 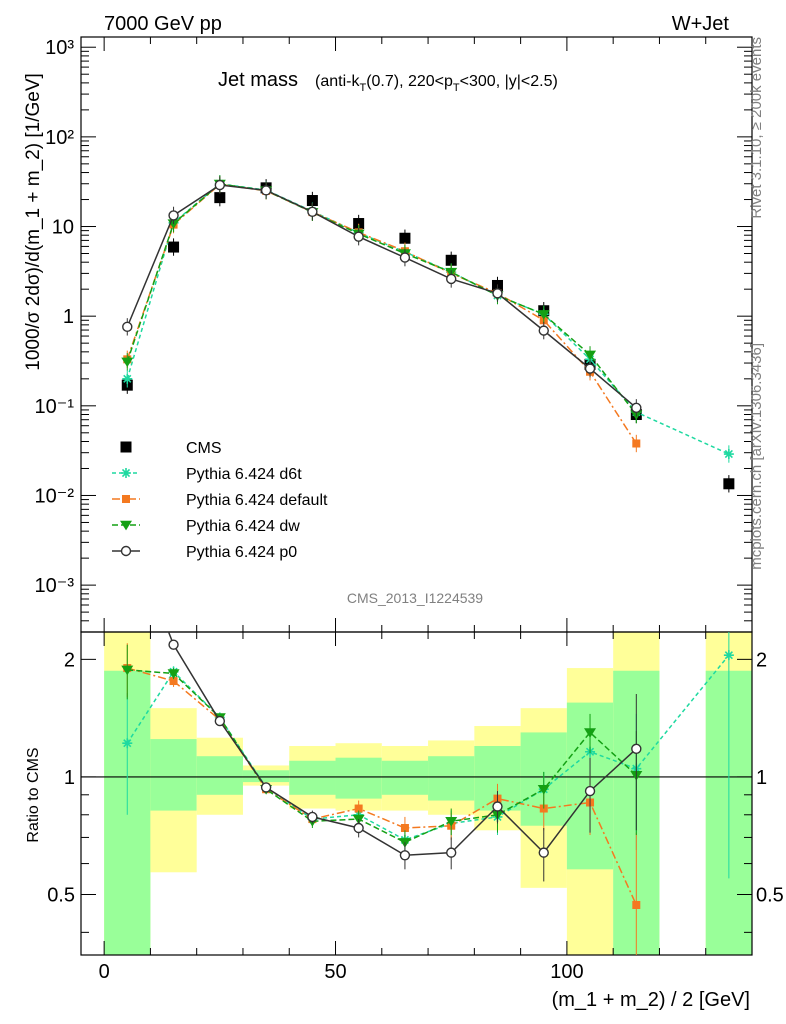 What do you see at coordinates (243, 526) in the screenshot?
I see `legend-label-3: Pythia 6.424 dw` at bounding box center [243, 526].